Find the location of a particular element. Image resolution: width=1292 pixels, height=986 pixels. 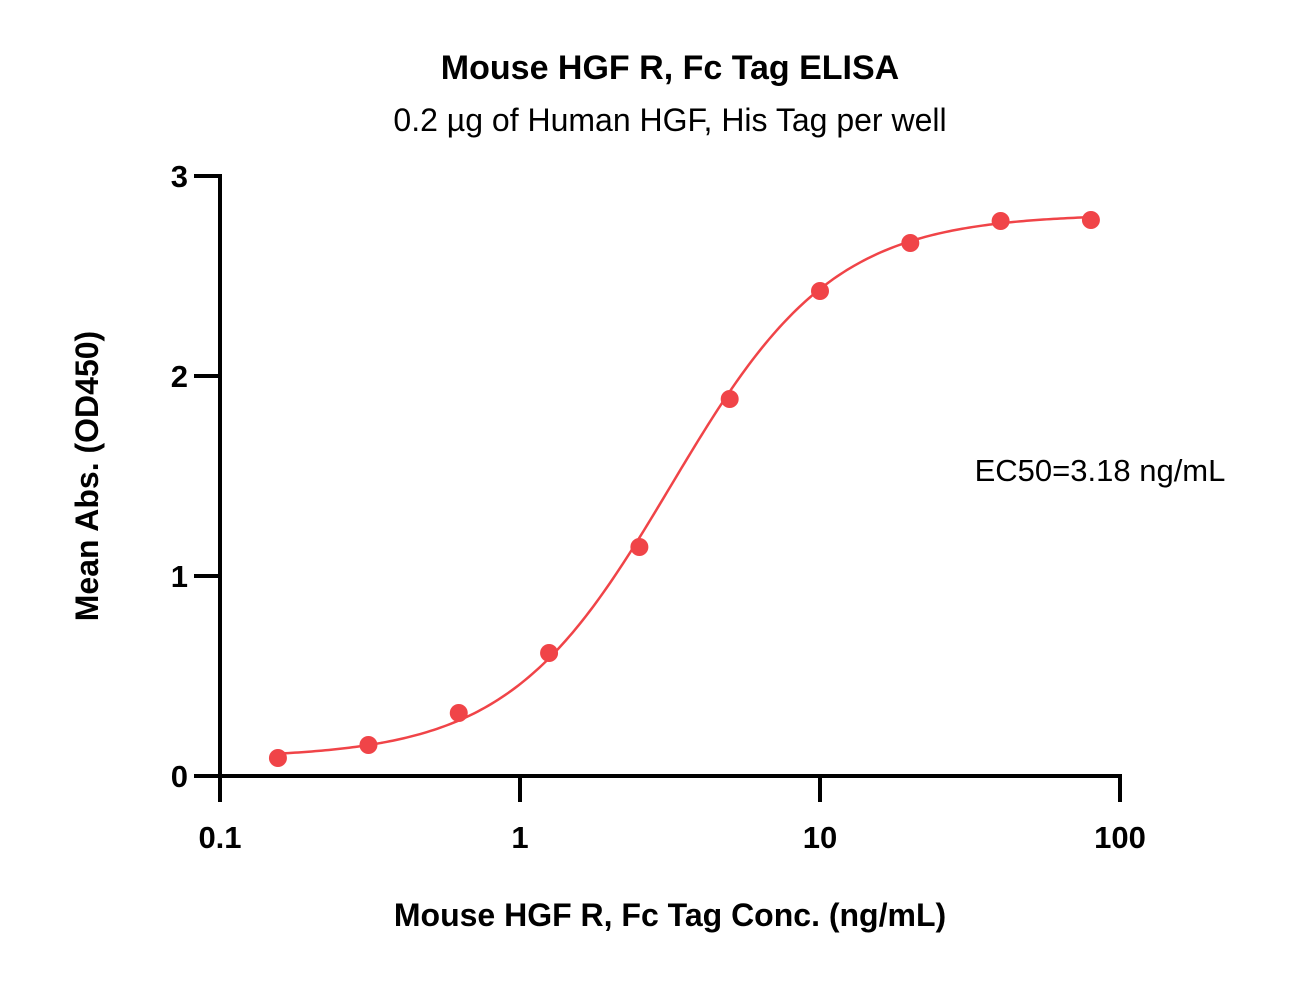

ec50-annotation: EC50=3.18 ng/mL is located at coordinates (1100, 470).